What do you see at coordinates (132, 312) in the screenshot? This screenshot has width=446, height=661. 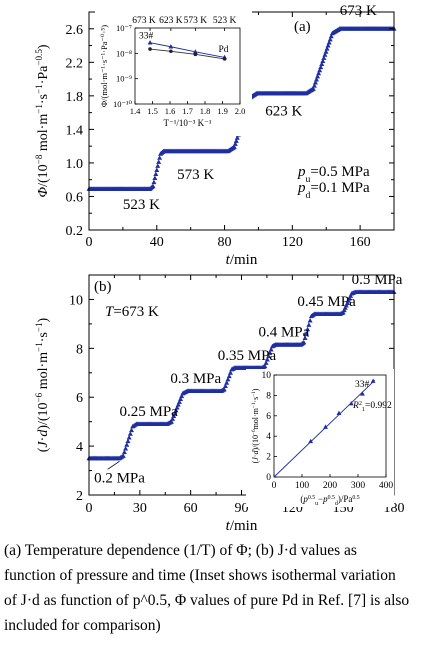 I see `temperature-label: T=673 K` at bounding box center [132, 312].